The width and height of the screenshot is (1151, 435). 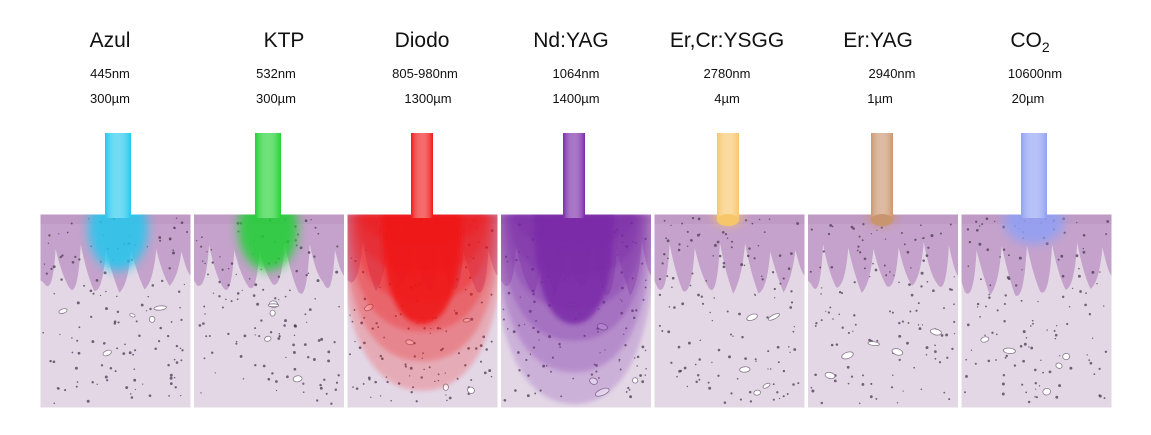 I want to click on laser-wavelength-eryag: 2940nm, so click(x=892, y=73).